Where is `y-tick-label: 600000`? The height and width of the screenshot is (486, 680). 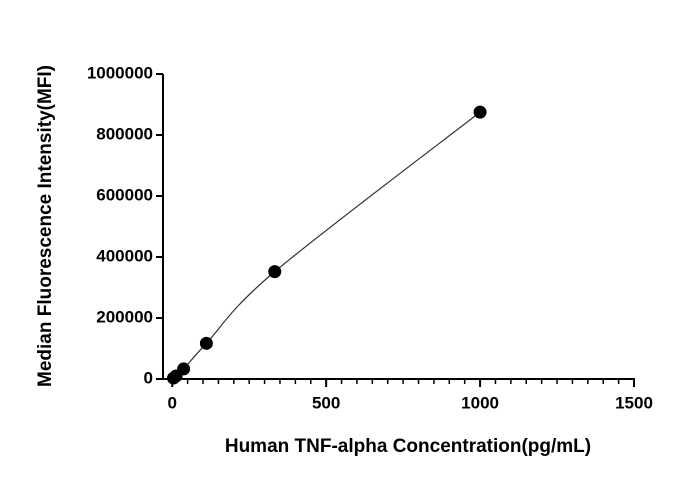
y-tick-label: 600000 is located at coordinates (124, 194).